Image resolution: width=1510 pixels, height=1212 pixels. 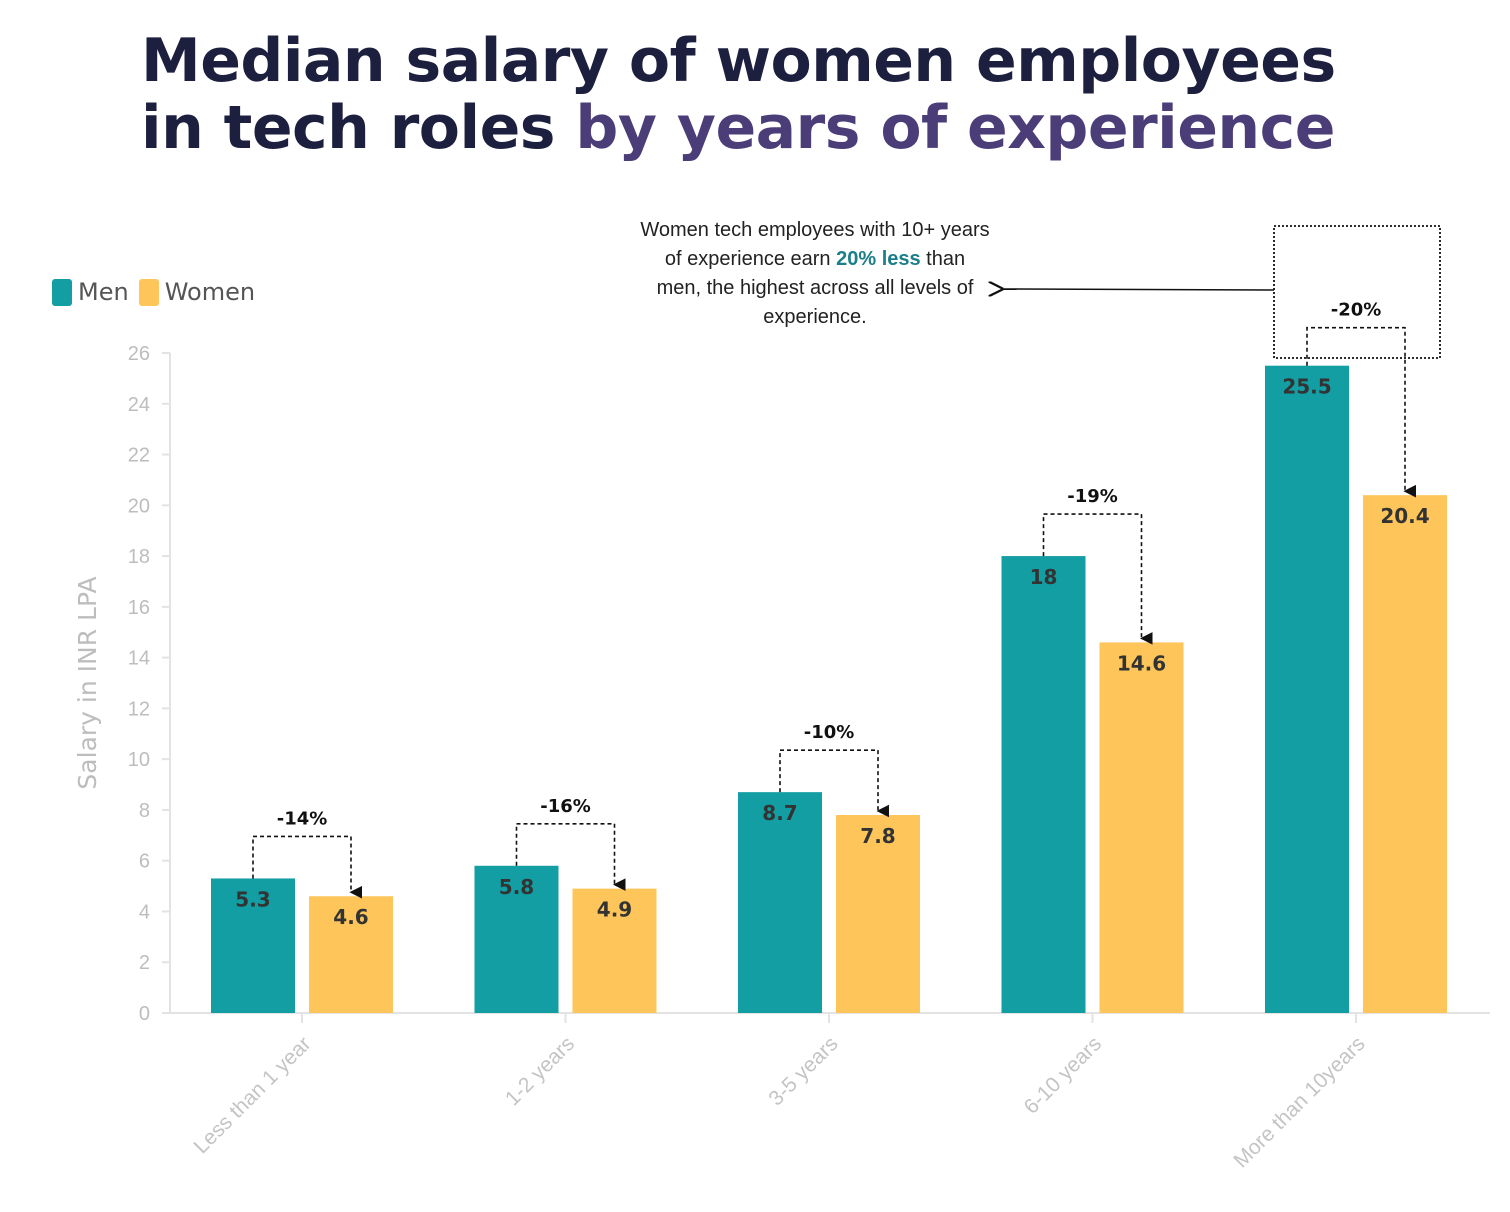 I want to click on y-tick-label: 22, so click(x=139, y=456).